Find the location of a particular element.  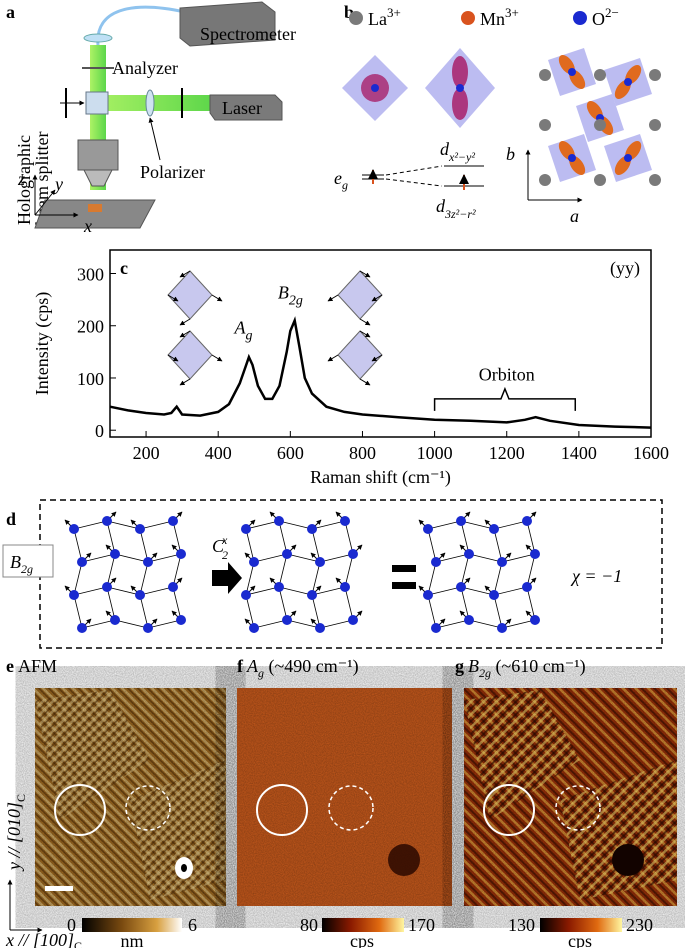

lattices is located at coordinates (302, 572).